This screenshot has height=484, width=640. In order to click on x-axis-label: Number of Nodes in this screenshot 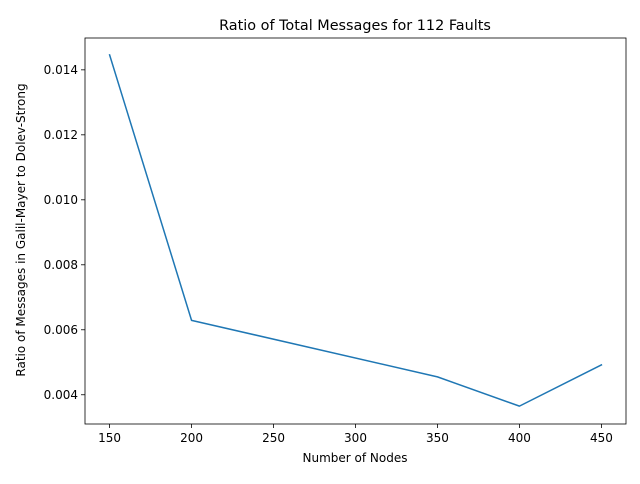, I will do `click(355, 458)`.